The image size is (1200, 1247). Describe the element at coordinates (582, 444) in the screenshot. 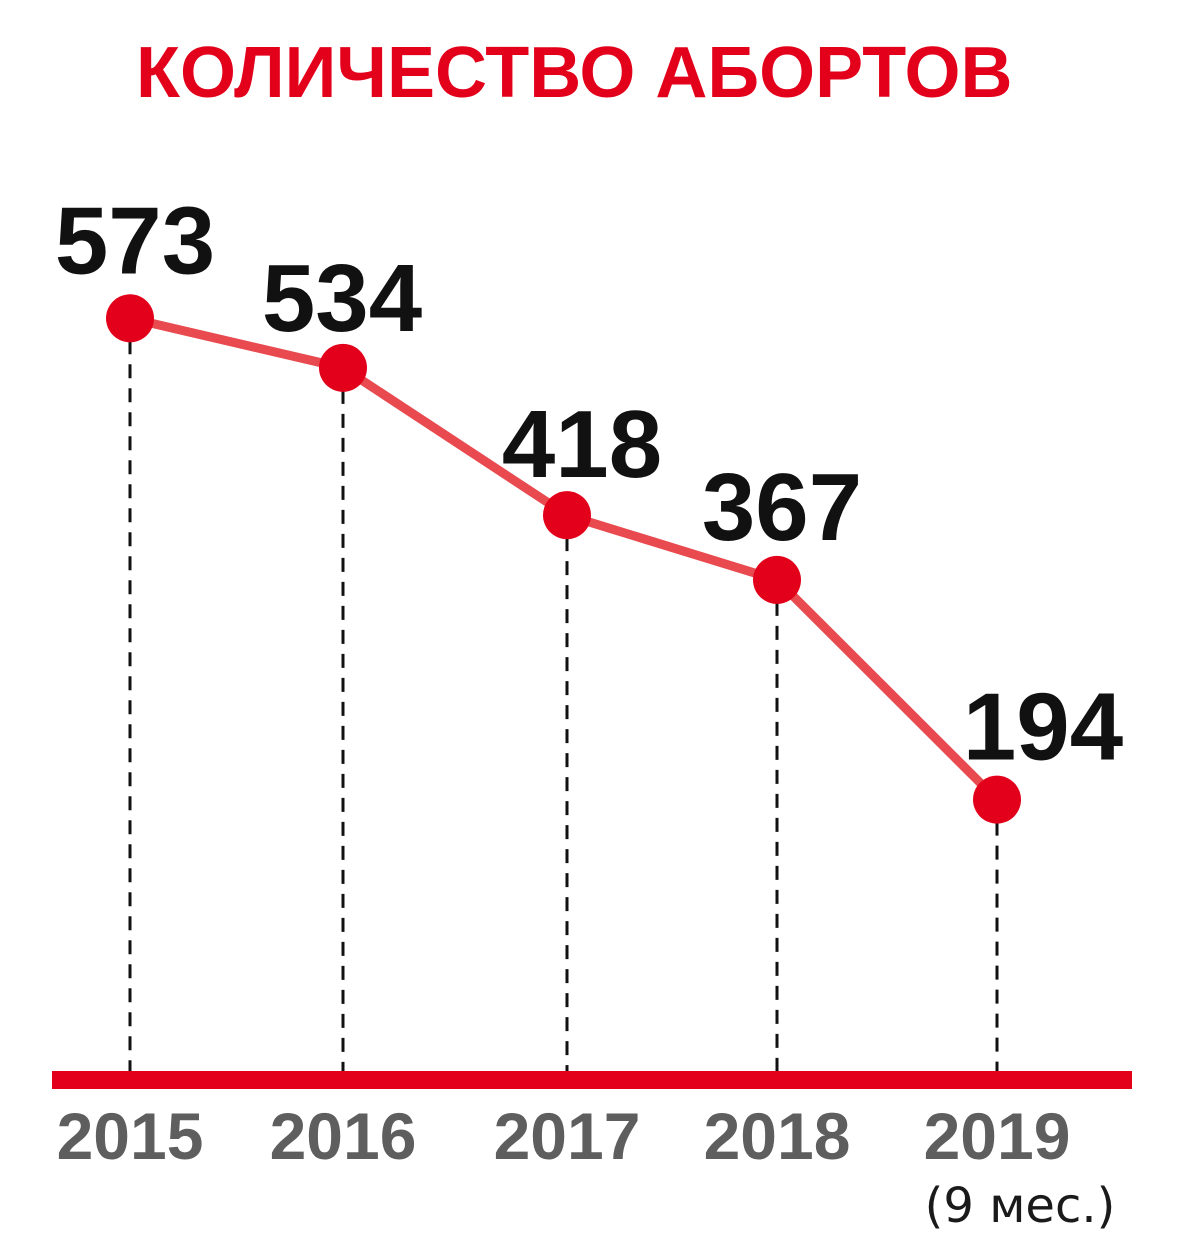

I see `value-label-2017: 418` at that location.